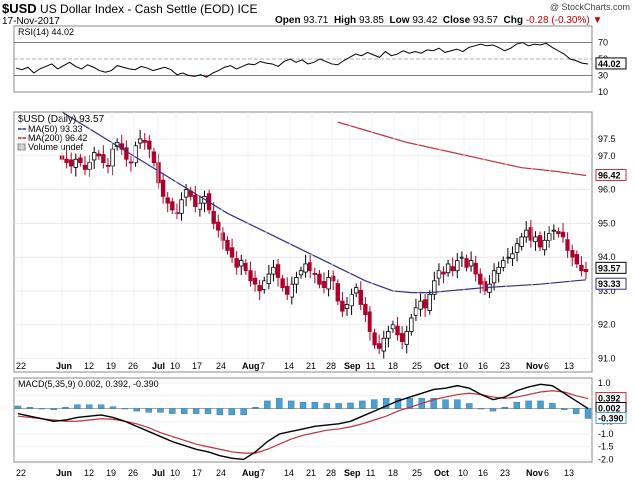 The height and width of the screenshot is (480, 634). Describe the element at coordinates (262, 473) in the screenshot. I see `macd-xtick: 7` at that location.